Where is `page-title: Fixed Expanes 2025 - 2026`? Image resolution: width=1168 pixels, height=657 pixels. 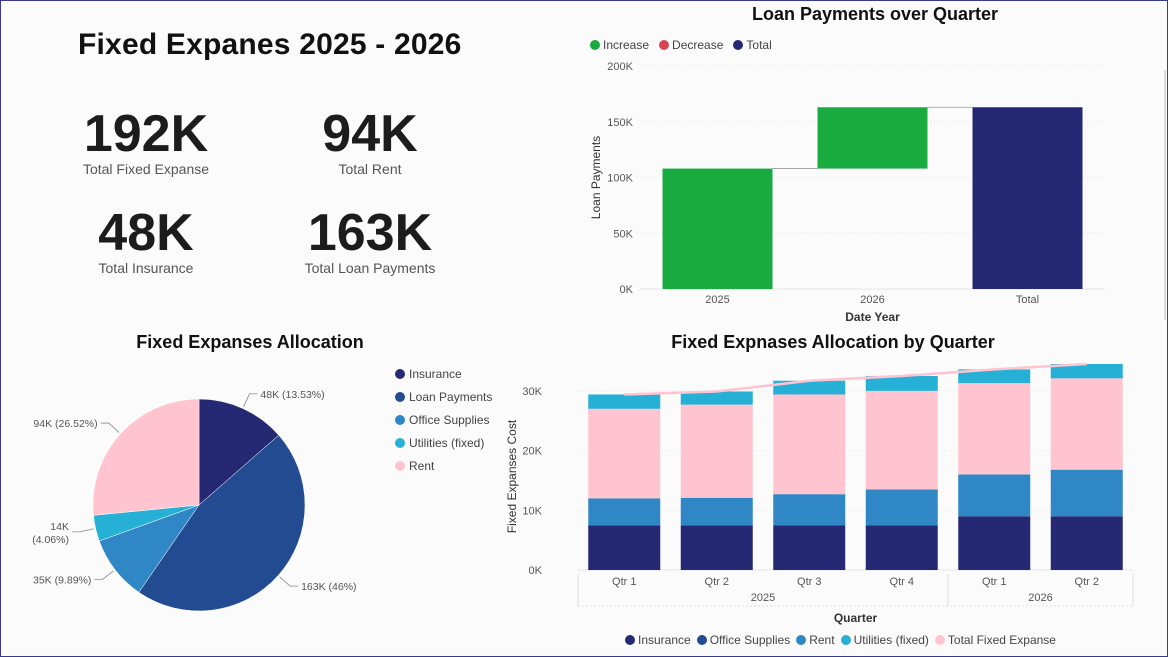
page-title: Fixed Expanes 2025 - 2026 is located at coordinates (270, 44).